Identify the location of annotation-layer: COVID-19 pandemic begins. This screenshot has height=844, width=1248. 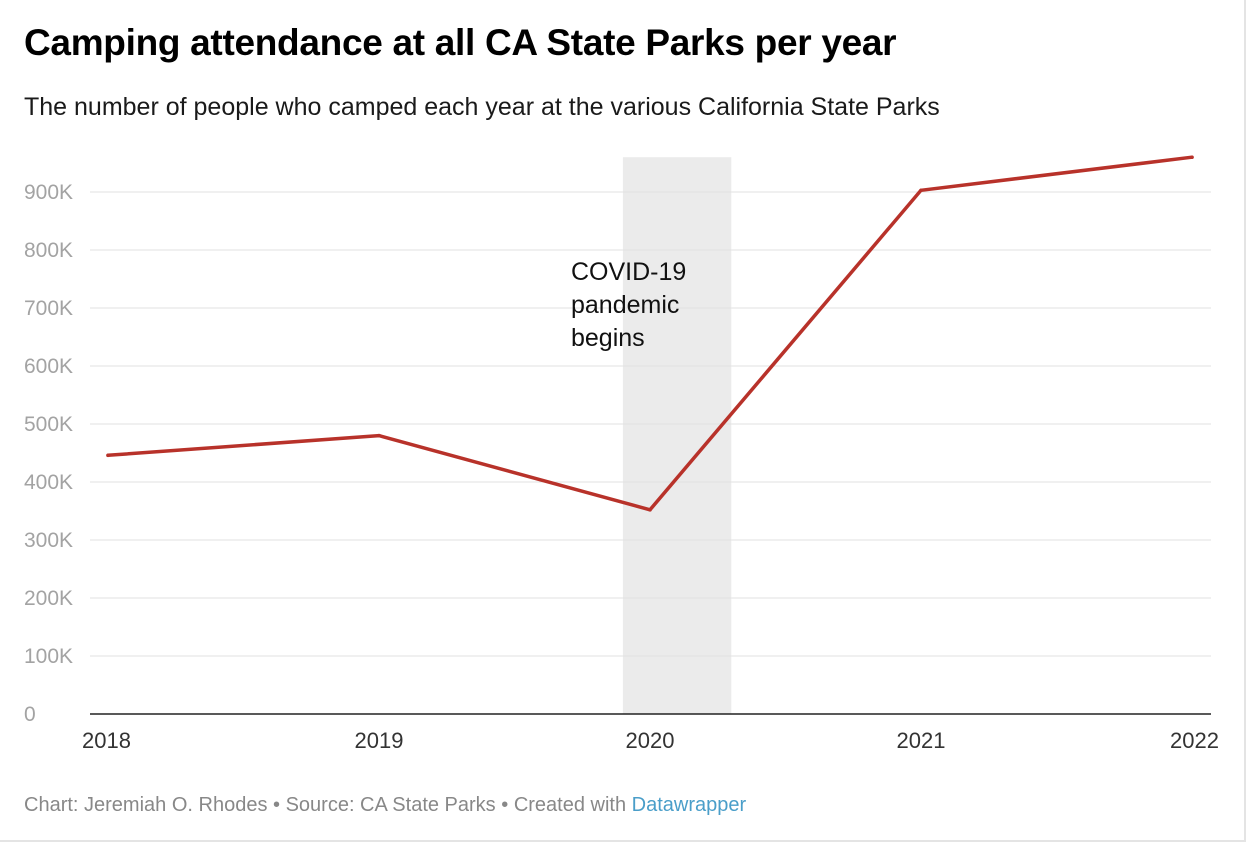
(628, 305).